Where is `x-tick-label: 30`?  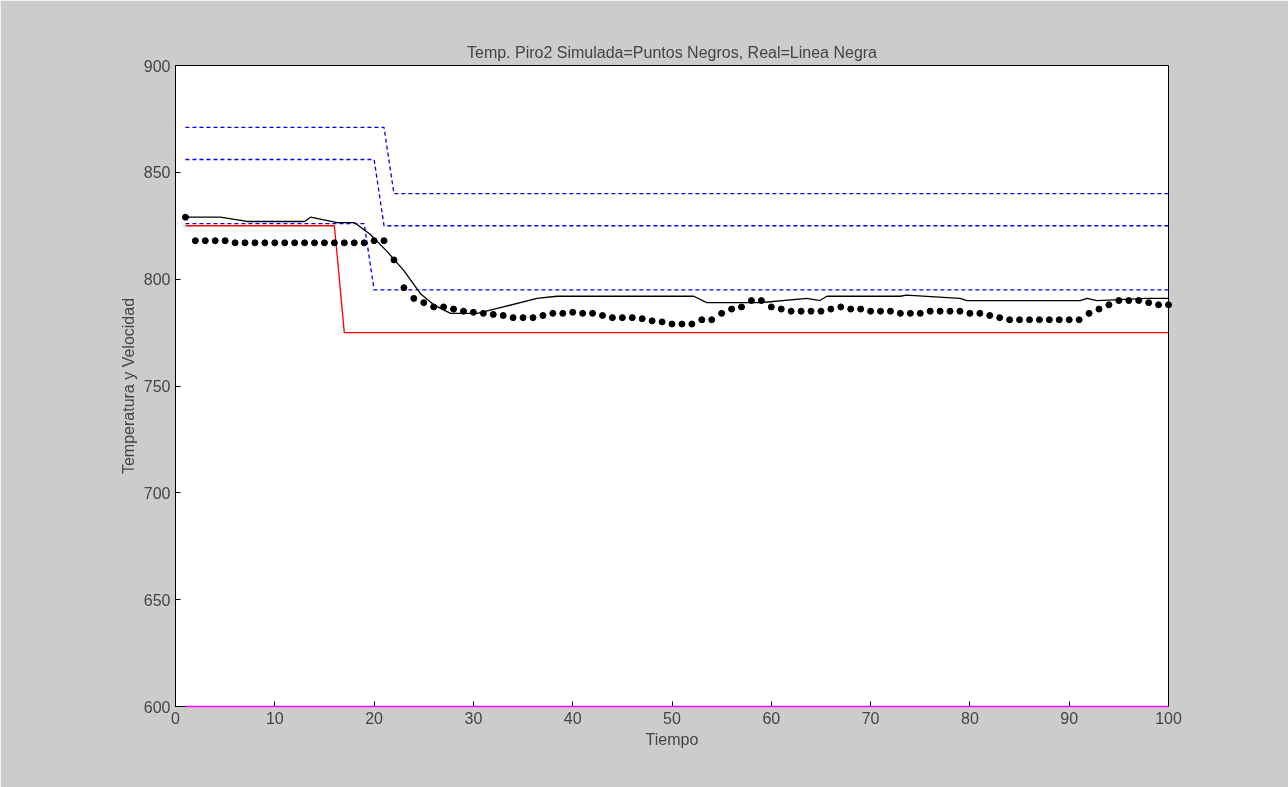
x-tick-label: 30 is located at coordinates (473, 718).